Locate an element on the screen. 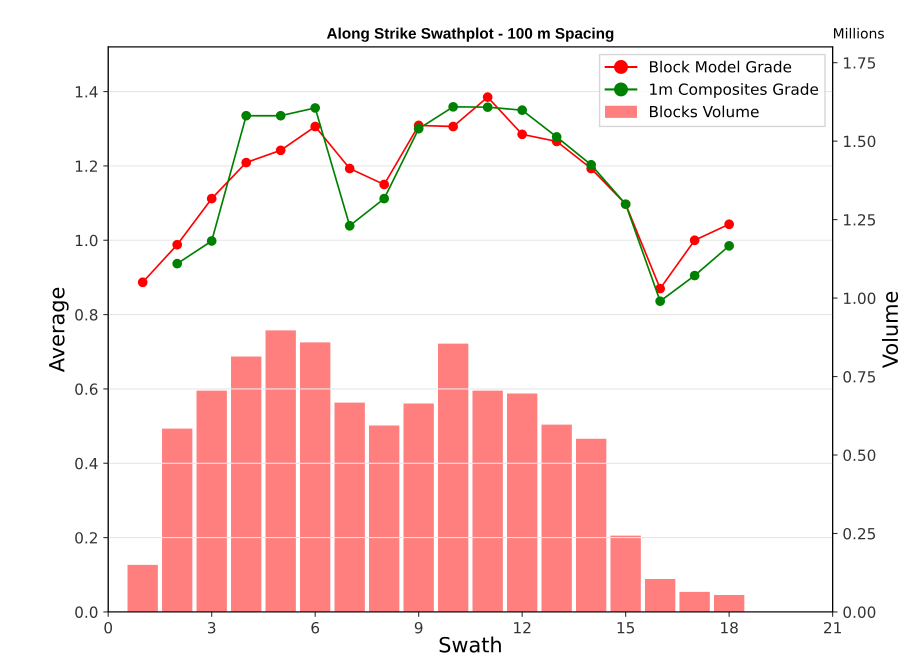 The image size is (917, 671). y-tick-label: 0.6 is located at coordinates (86, 389).